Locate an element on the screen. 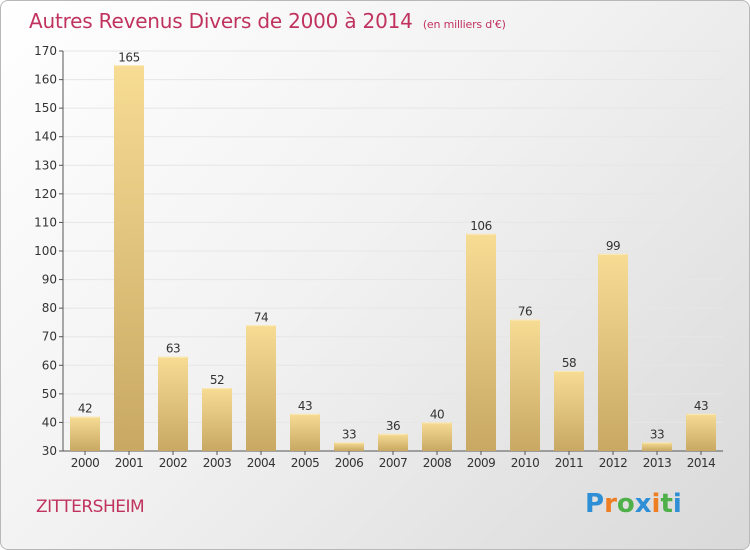 The height and width of the screenshot is (550, 750). x-tick-label: 2012 is located at coordinates (613, 463).